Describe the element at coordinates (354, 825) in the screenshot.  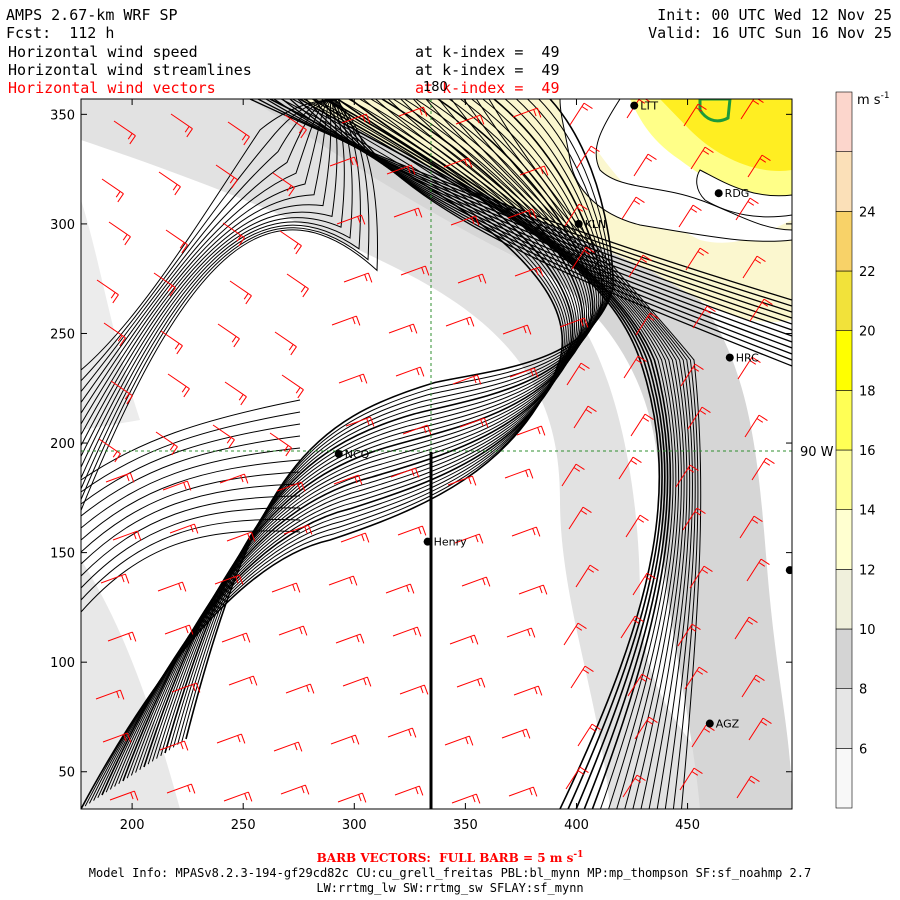
I see `x-tick-label: 300` at that location.